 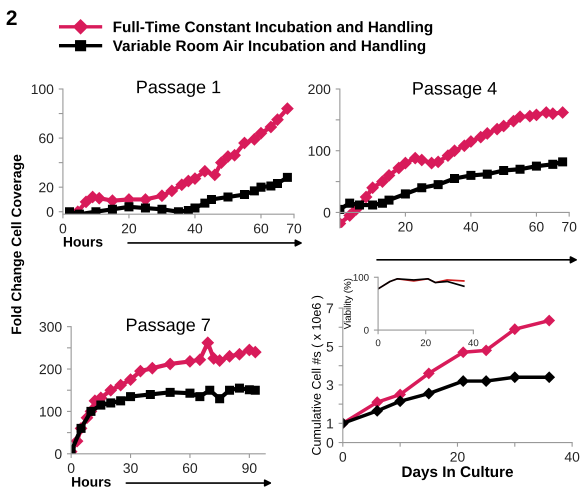 What do you see at coordinates (11, 17) in the screenshot?
I see `text: 2` at bounding box center [11, 17].